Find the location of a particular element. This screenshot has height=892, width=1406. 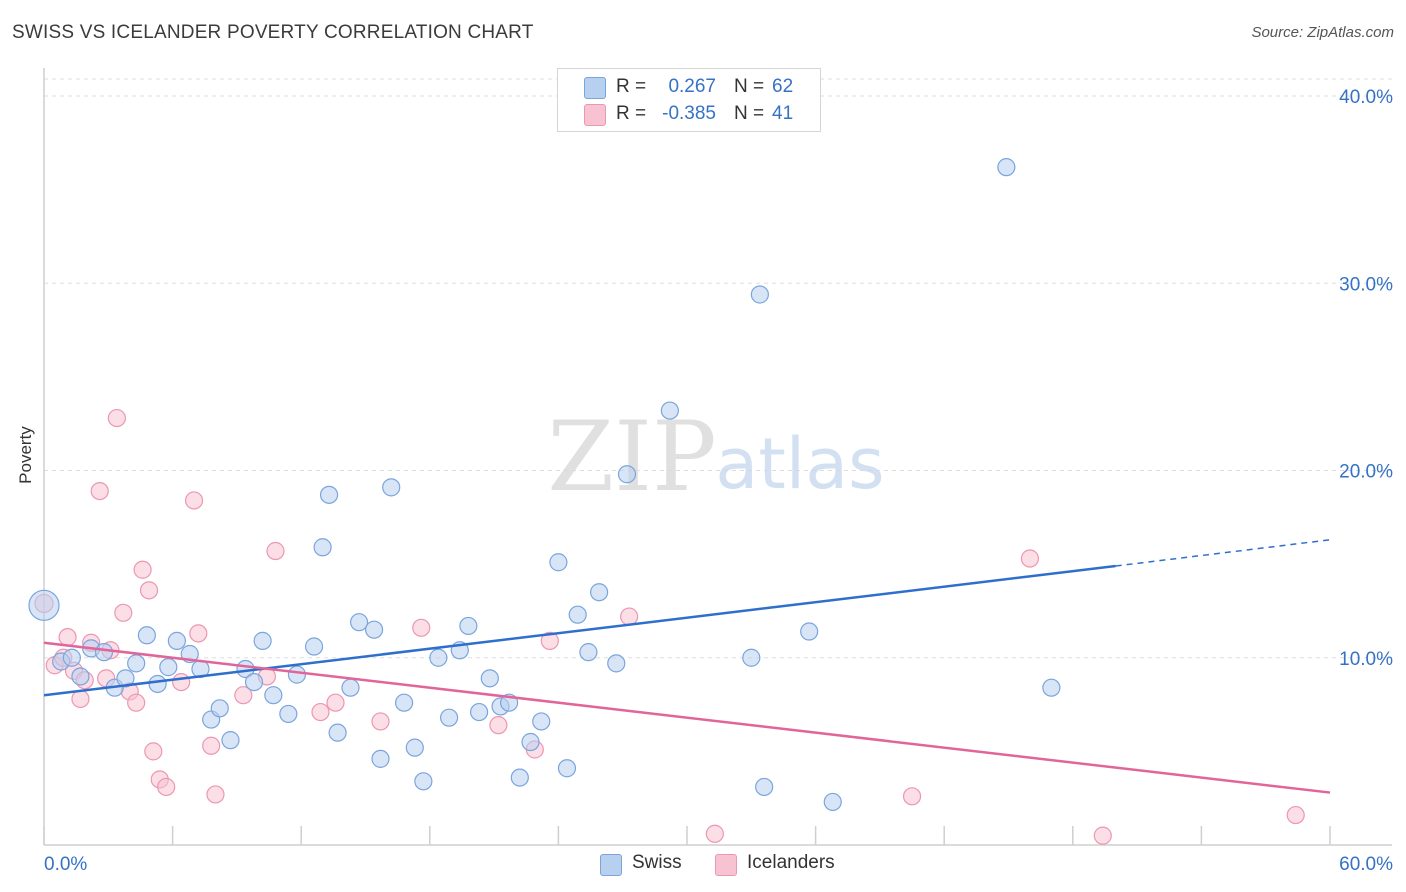

legend-swiss-label: Swiss is located at coordinates (657, 862).